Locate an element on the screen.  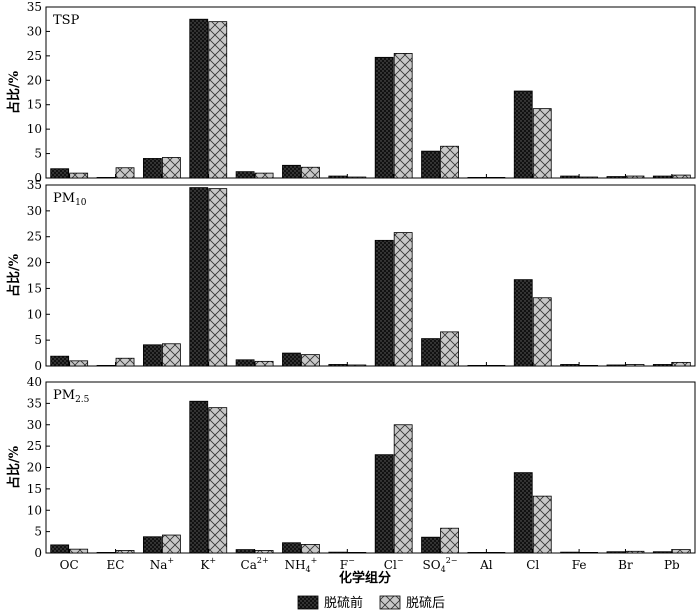
legend-label: 脱硫后 is located at coordinates (425, 603).